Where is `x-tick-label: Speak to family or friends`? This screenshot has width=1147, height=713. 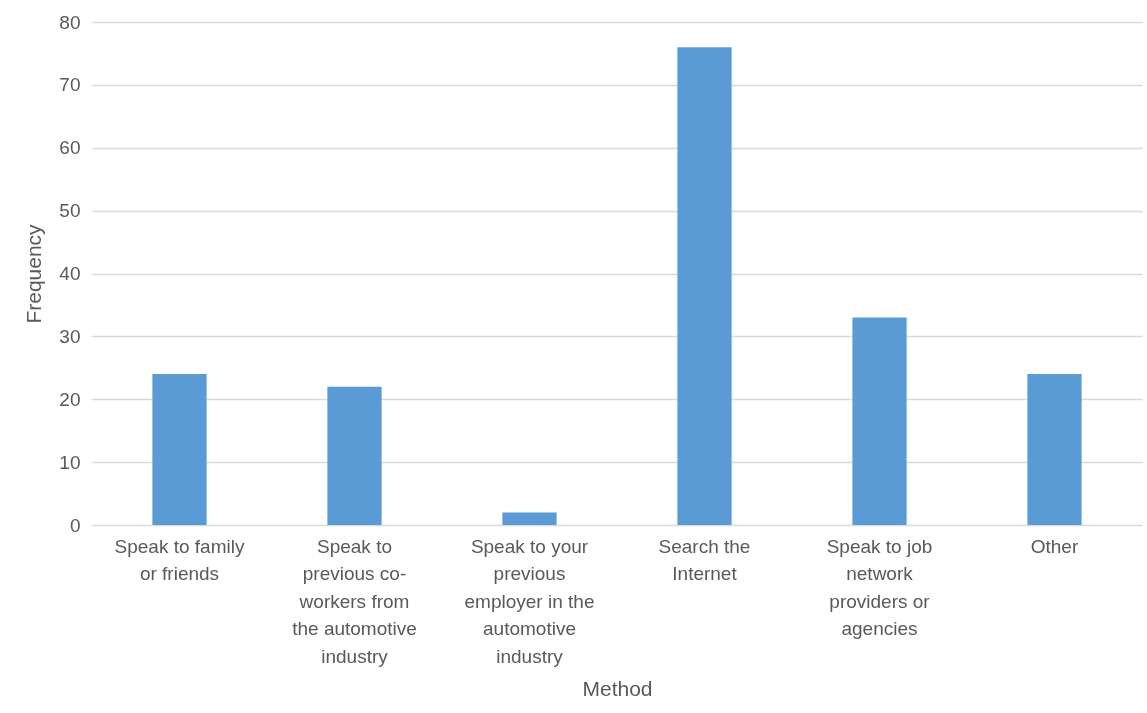 x-tick-label: Speak to family or friends is located at coordinates (179, 559).